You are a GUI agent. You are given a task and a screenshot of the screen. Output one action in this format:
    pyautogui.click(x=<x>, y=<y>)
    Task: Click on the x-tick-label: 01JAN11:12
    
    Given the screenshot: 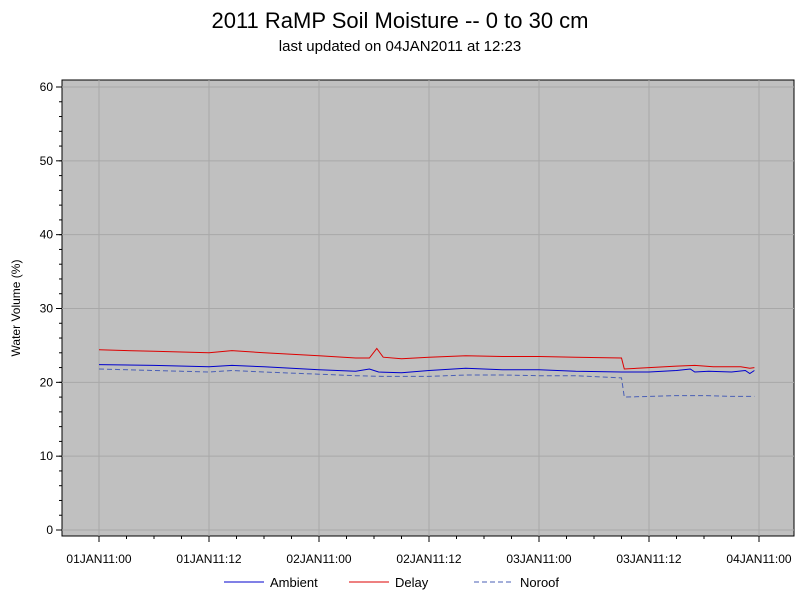 What is the action you would take?
    pyautogui.click(x=208, y=559)
    